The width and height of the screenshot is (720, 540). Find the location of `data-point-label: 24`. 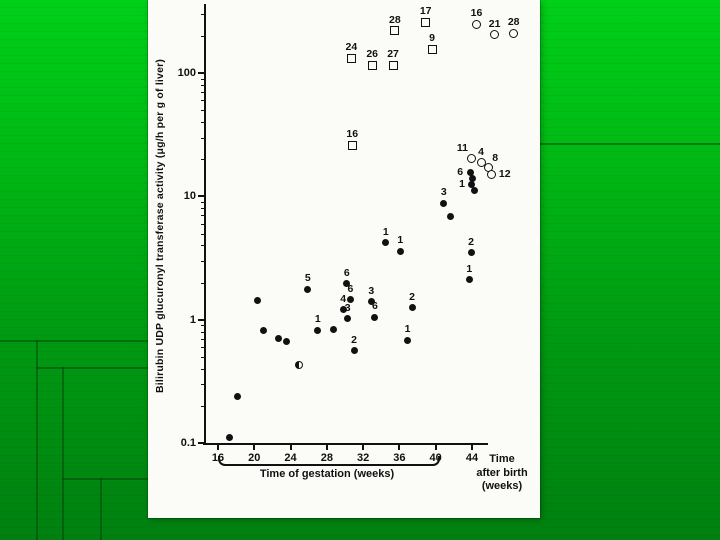

data-point-label: 24 is located at coordinates (351, 47).